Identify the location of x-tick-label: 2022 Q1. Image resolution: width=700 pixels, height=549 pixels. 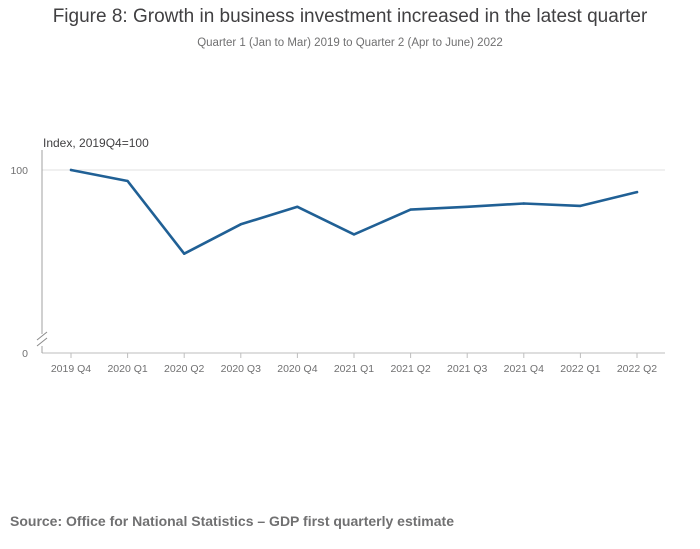
(580, 369).